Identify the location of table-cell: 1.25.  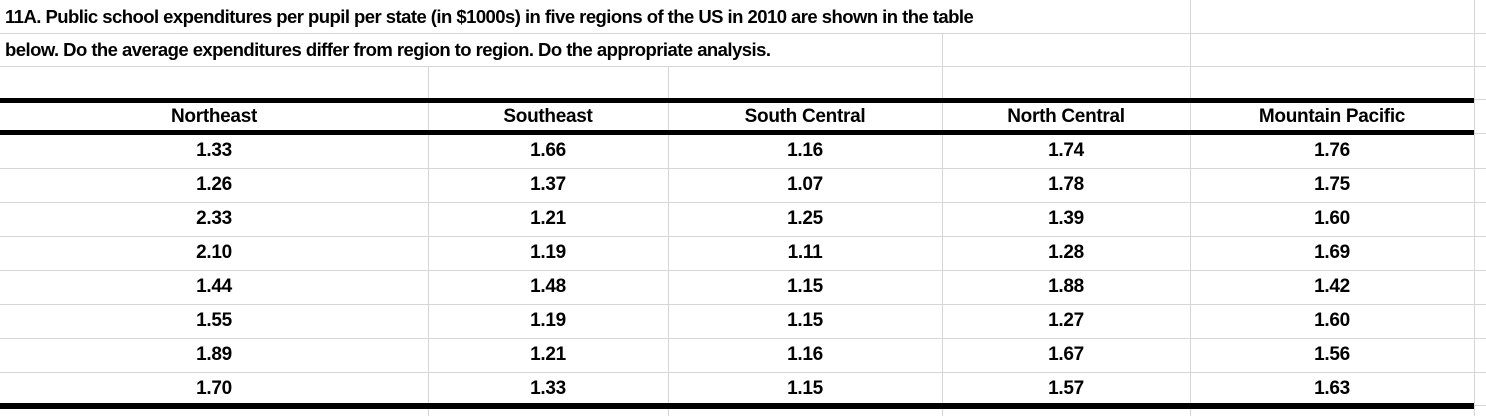
(805, 218).